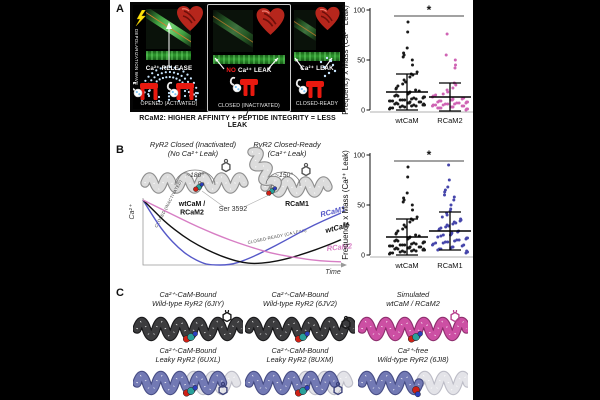 The height and width of the screenshot is (400, 600). Describe the element at coordinates (249, 59) in the screenshot. I see `linescan-band` at that location.